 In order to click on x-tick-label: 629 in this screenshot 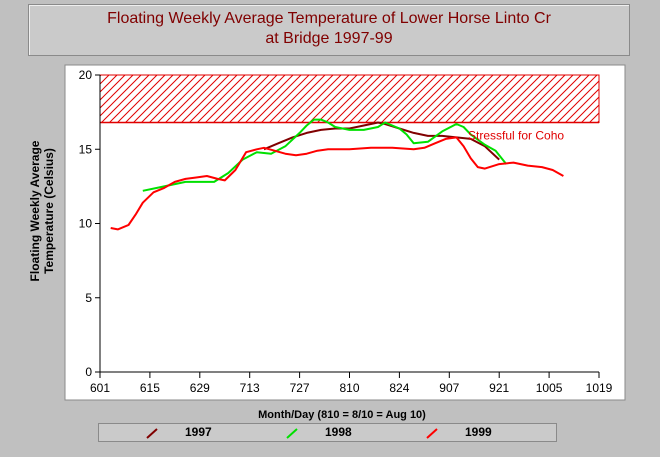, I will do `click(200, 388)`.